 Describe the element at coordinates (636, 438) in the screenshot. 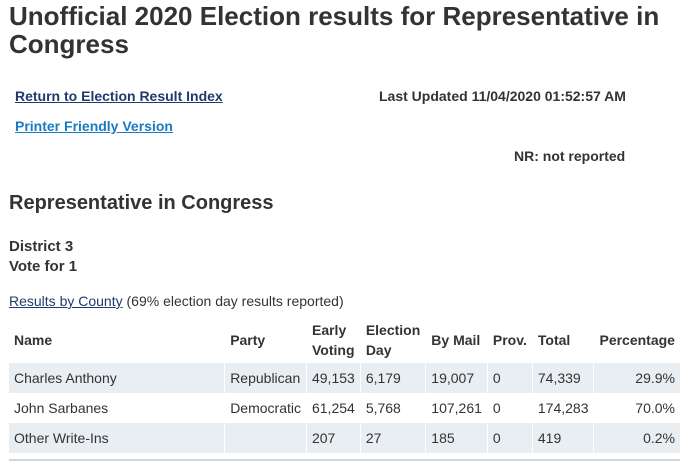

I see `cell-percentage: 0.2%` at that location.